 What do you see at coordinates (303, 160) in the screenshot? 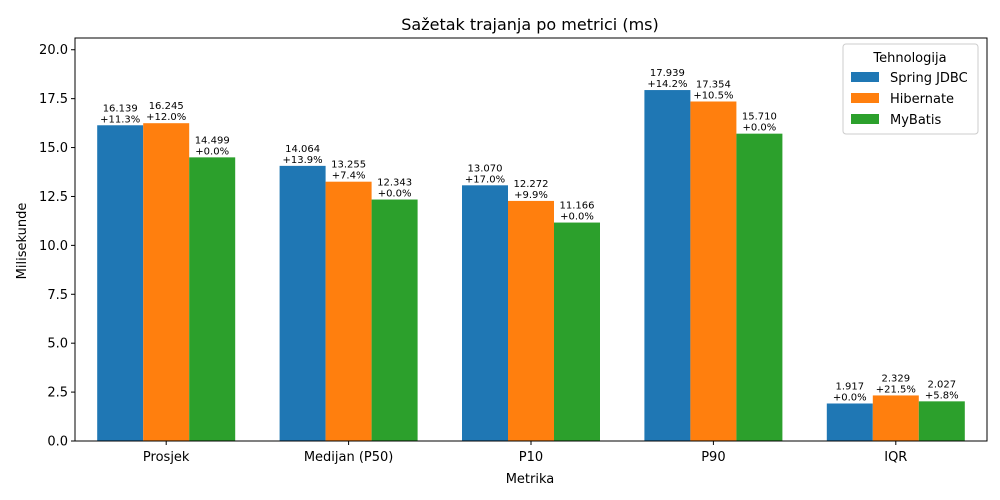
I see `bar-pct-label: +13.9%` at bounding box center [303, 160].